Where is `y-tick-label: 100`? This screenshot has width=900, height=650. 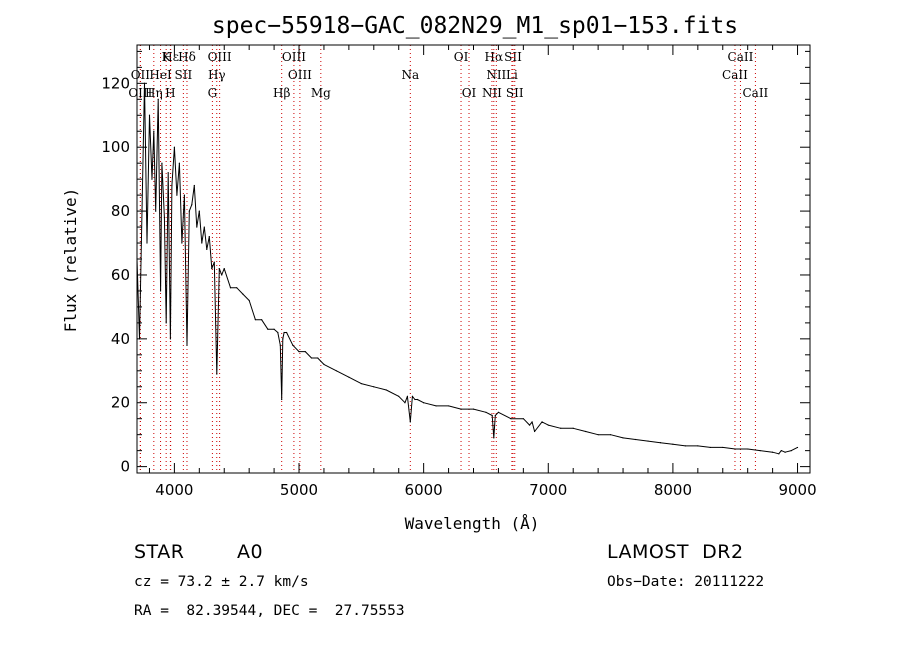 y-tick-label: 100 is located at coordinates (115, 147).